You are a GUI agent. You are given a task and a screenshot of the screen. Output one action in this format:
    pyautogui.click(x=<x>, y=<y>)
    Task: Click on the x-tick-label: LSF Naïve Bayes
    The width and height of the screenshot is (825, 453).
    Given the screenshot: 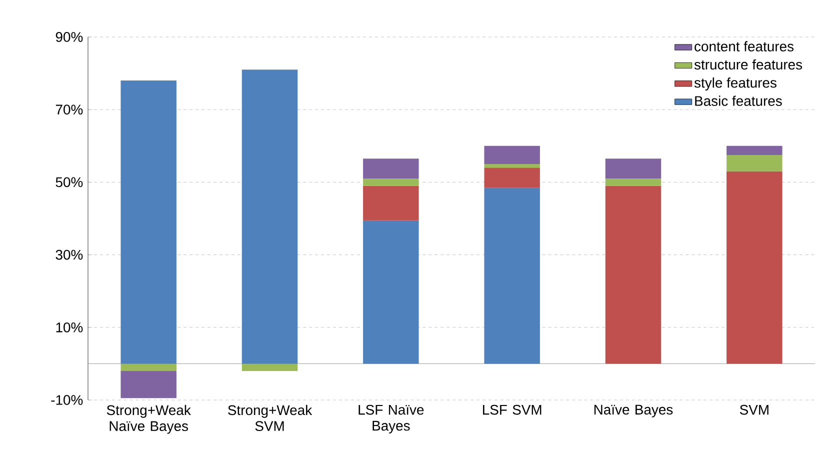 What is the action you would take?
    pyautogui.click(x=391, y=419)
    